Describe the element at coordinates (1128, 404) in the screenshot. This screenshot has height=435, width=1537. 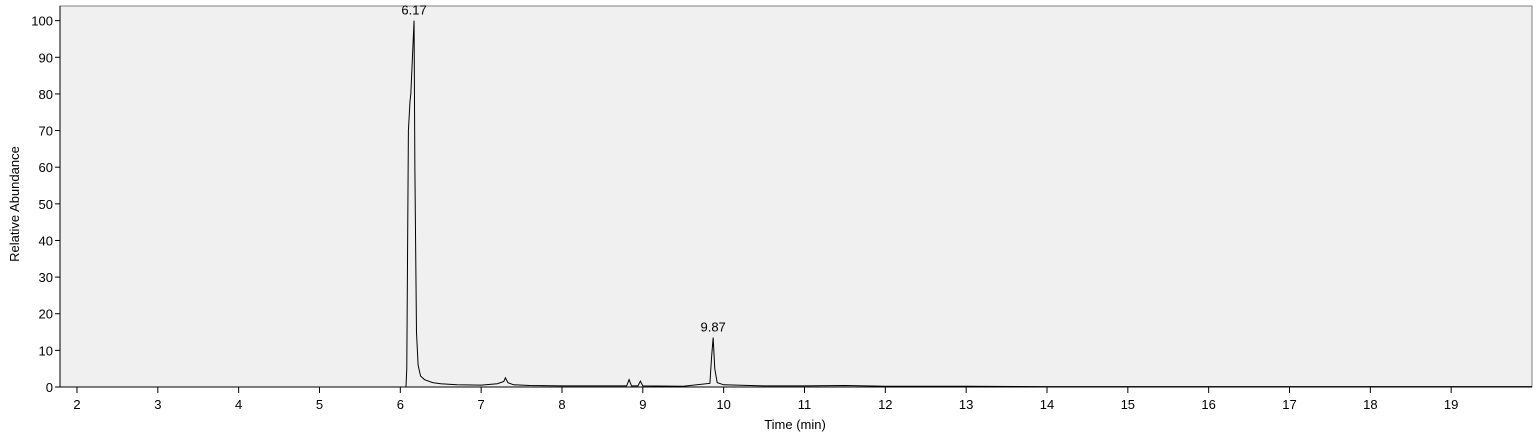
I see `x-tick-label: 15` at that location.